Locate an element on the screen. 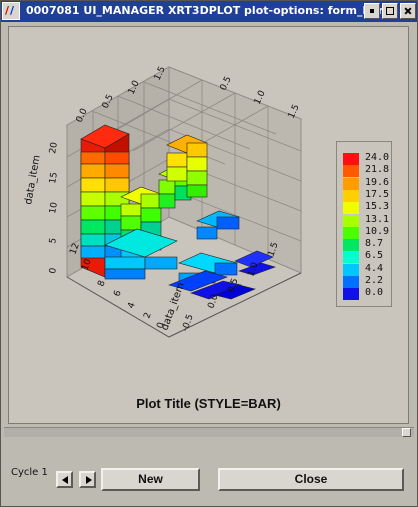 The width and height of the screenshot is (418, 507). plot-title: Plot Title (STYLE=BAR) is located at coordinates (208, 403).